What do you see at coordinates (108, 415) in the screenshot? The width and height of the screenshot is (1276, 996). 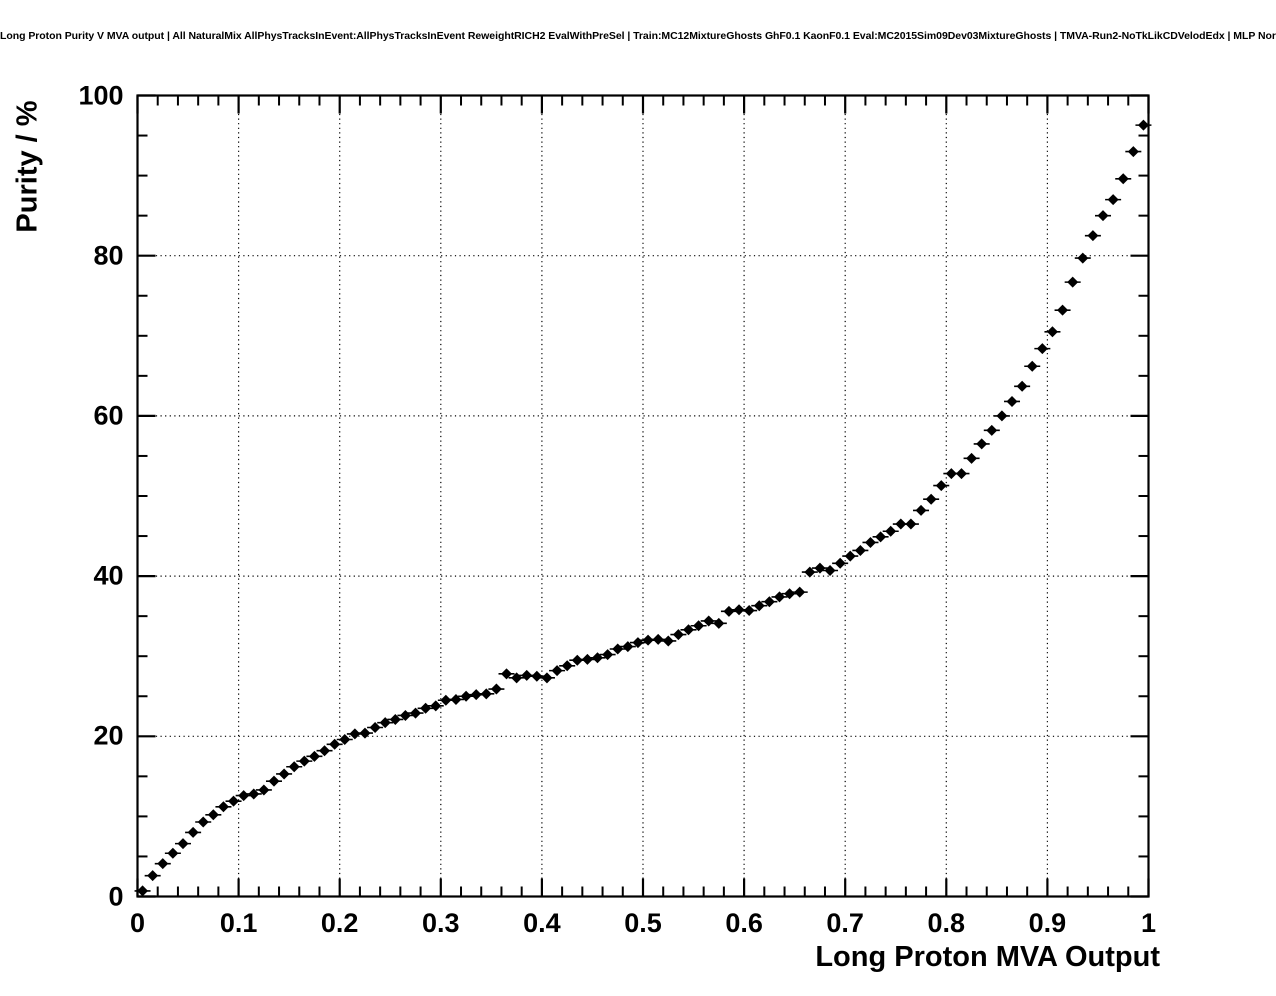 I see `y-tick-label: 60` at bounding box center [108, 415].